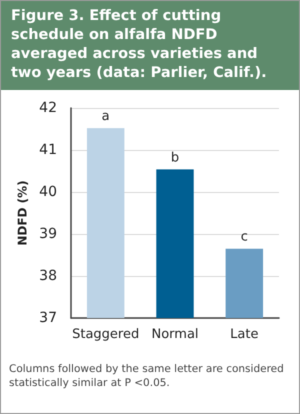 This screenshot has height=414, width=300. What do you see at coordinates (244, 334) in the screenshot?
I see `x-tick-label: Late` at bounding box center [244, 334].